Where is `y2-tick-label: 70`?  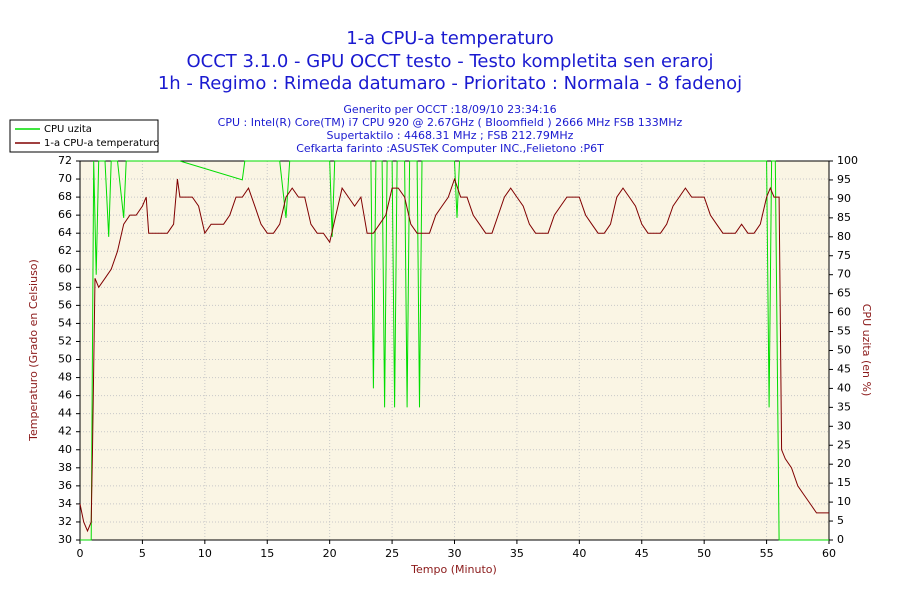 y2-tick-label: 70 is located at coordinates (844, 274).